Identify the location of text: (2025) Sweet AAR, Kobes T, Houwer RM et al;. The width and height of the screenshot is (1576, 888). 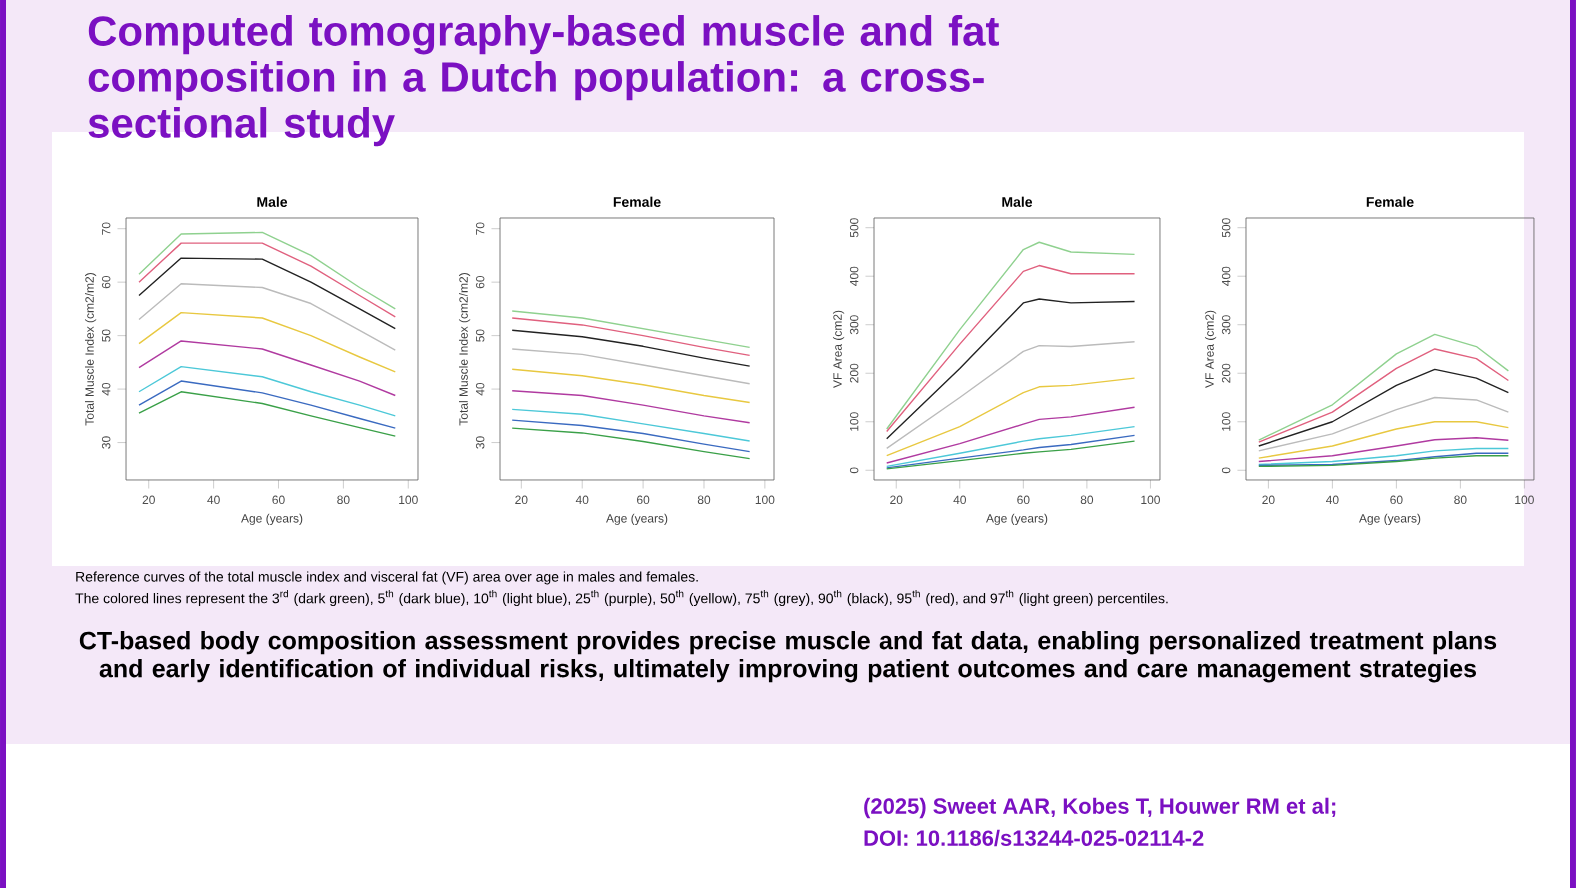
(1100, 808).